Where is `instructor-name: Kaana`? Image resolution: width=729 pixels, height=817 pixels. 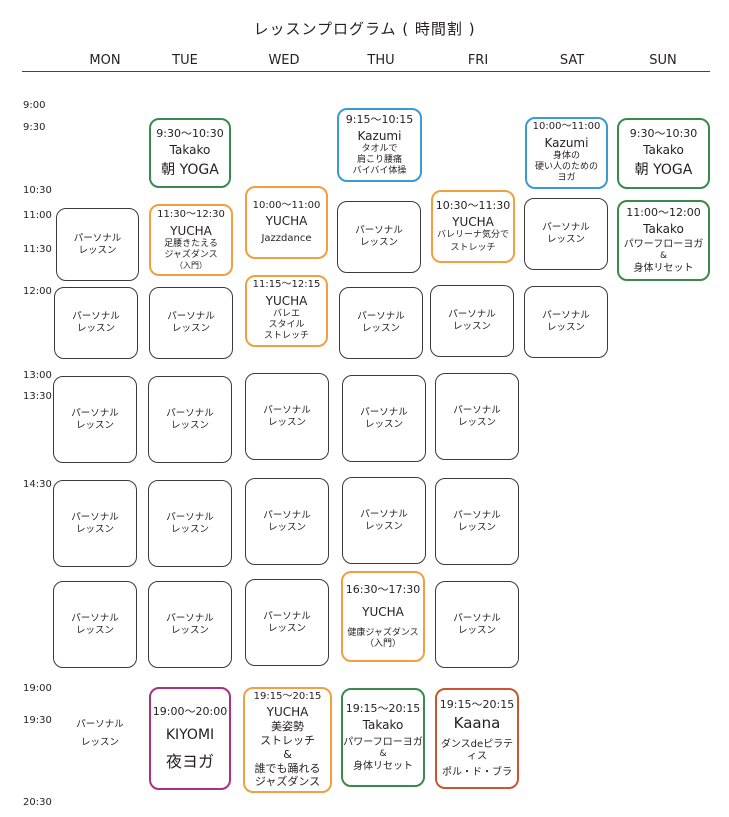 instructor-name: Kaana is located at coordinates (477, 722).